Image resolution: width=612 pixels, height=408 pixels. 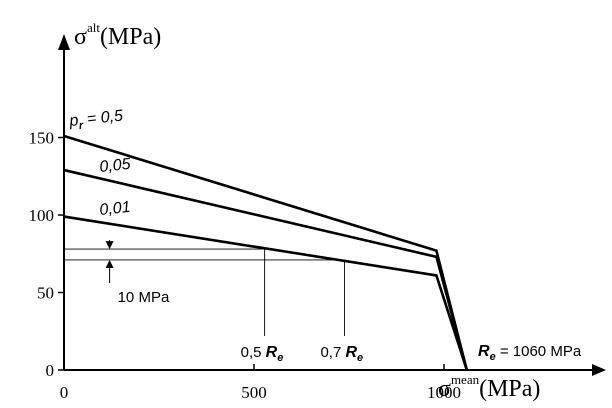 I want to click on x-tick-label: 500, so click(x=254, y=392).